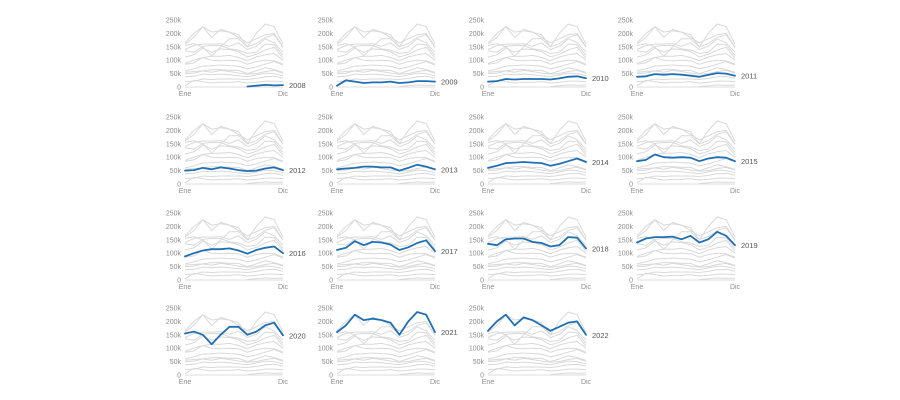  What do you see at coordinates (234, 169) in the screenshot?
I see `series-line-2012` at bounding box center [234, 169].